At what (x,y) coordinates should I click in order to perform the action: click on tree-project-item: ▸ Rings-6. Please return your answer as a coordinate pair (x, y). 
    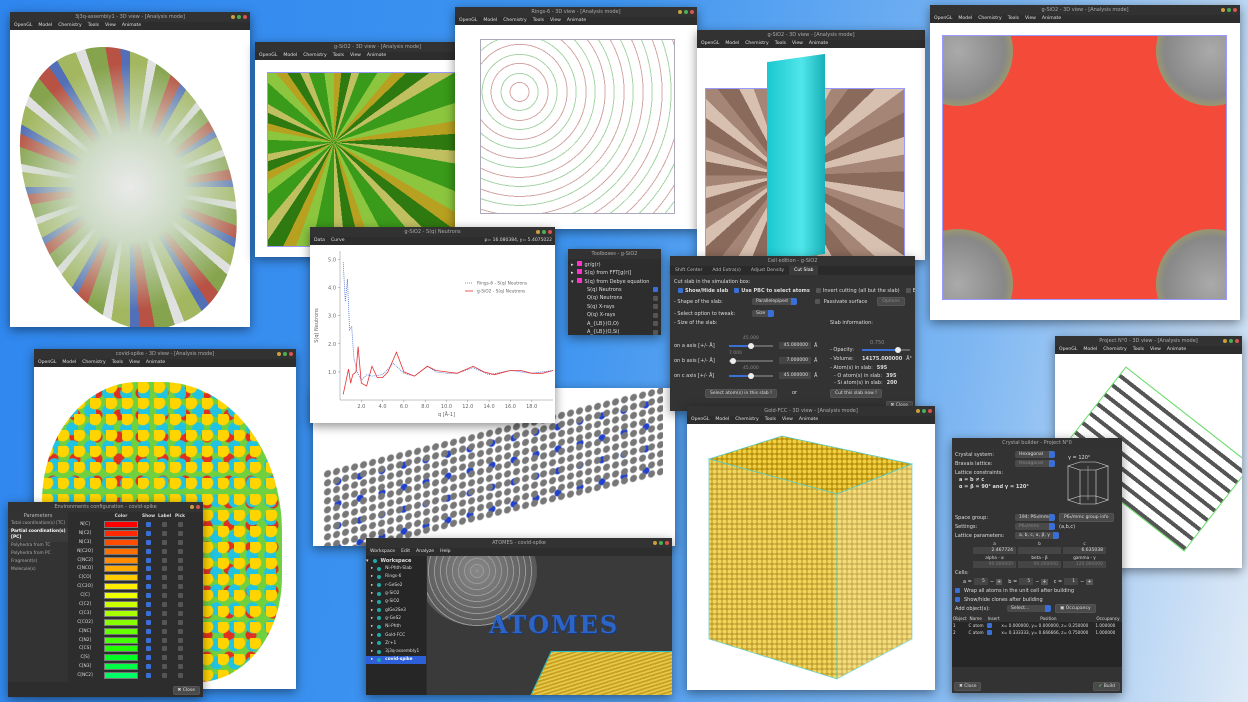
    Looking at the image, I should click on (396, 577).